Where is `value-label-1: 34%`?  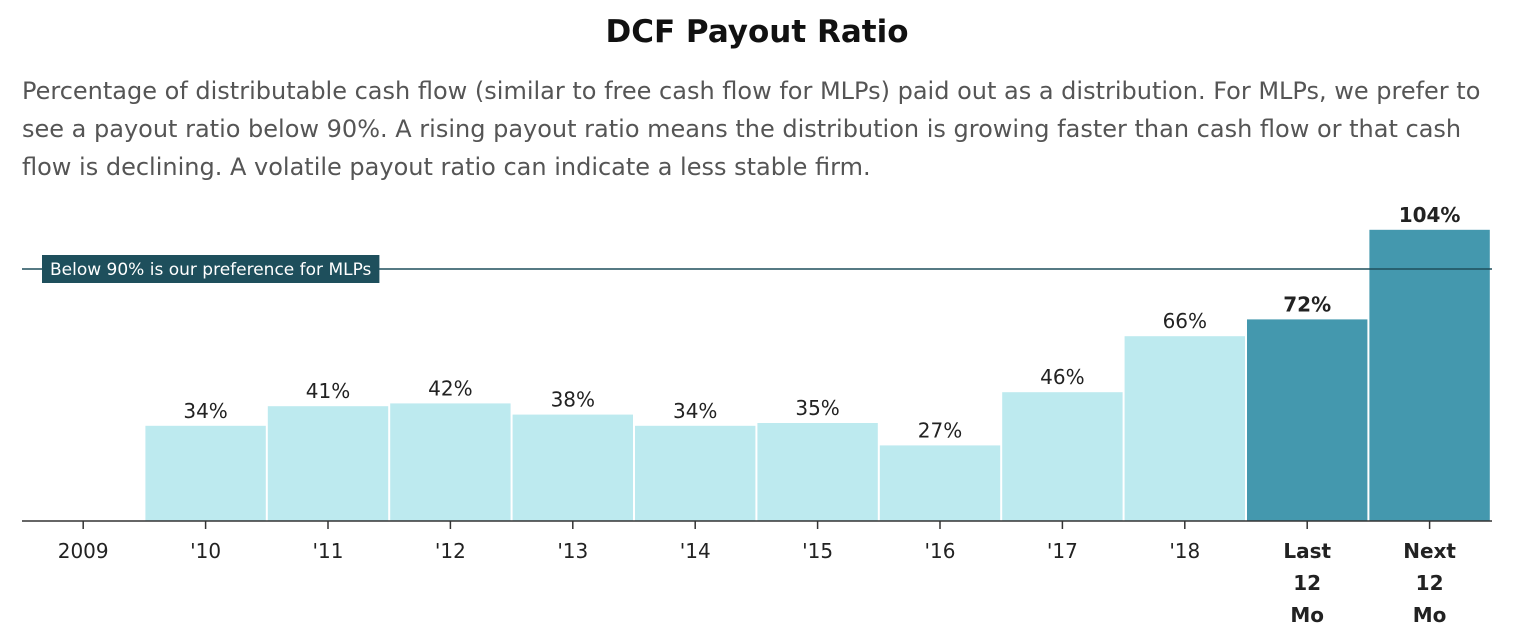
value-label-1: 34% is located at coordinates (205, 411).